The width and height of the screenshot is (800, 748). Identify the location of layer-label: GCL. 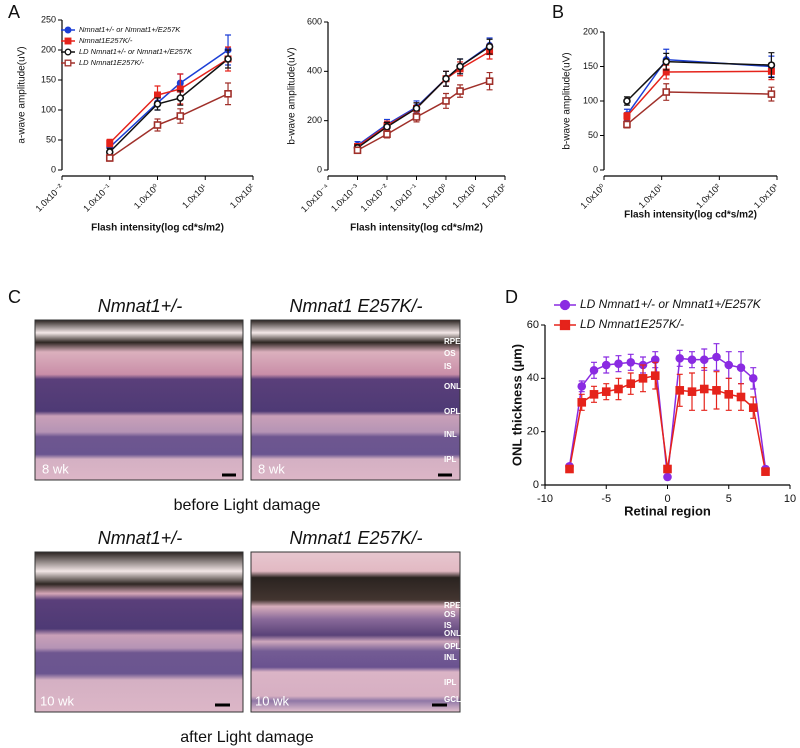
(452, 699).